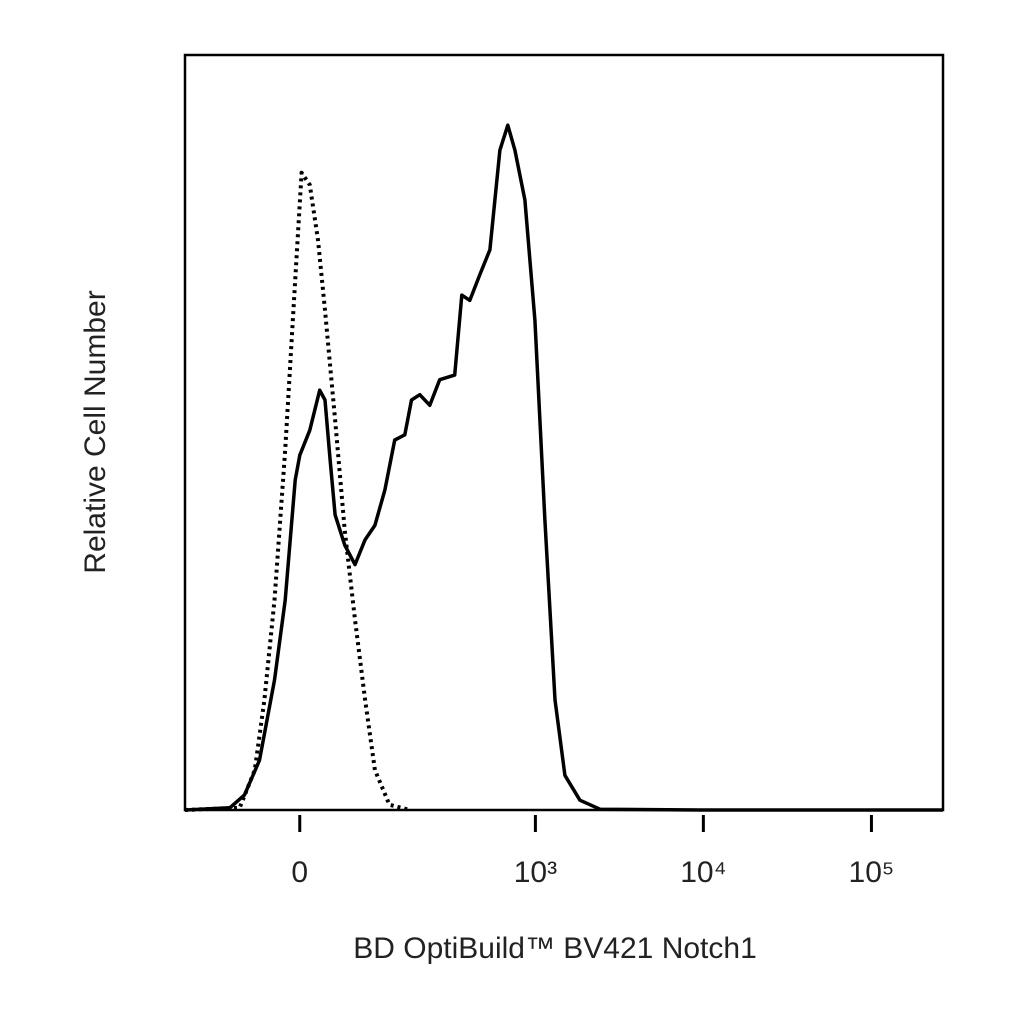 Image resolution: width=1024 pixels, height=1029 pixels. I want to click on x-tick-label: 10³, so click(535, 872).